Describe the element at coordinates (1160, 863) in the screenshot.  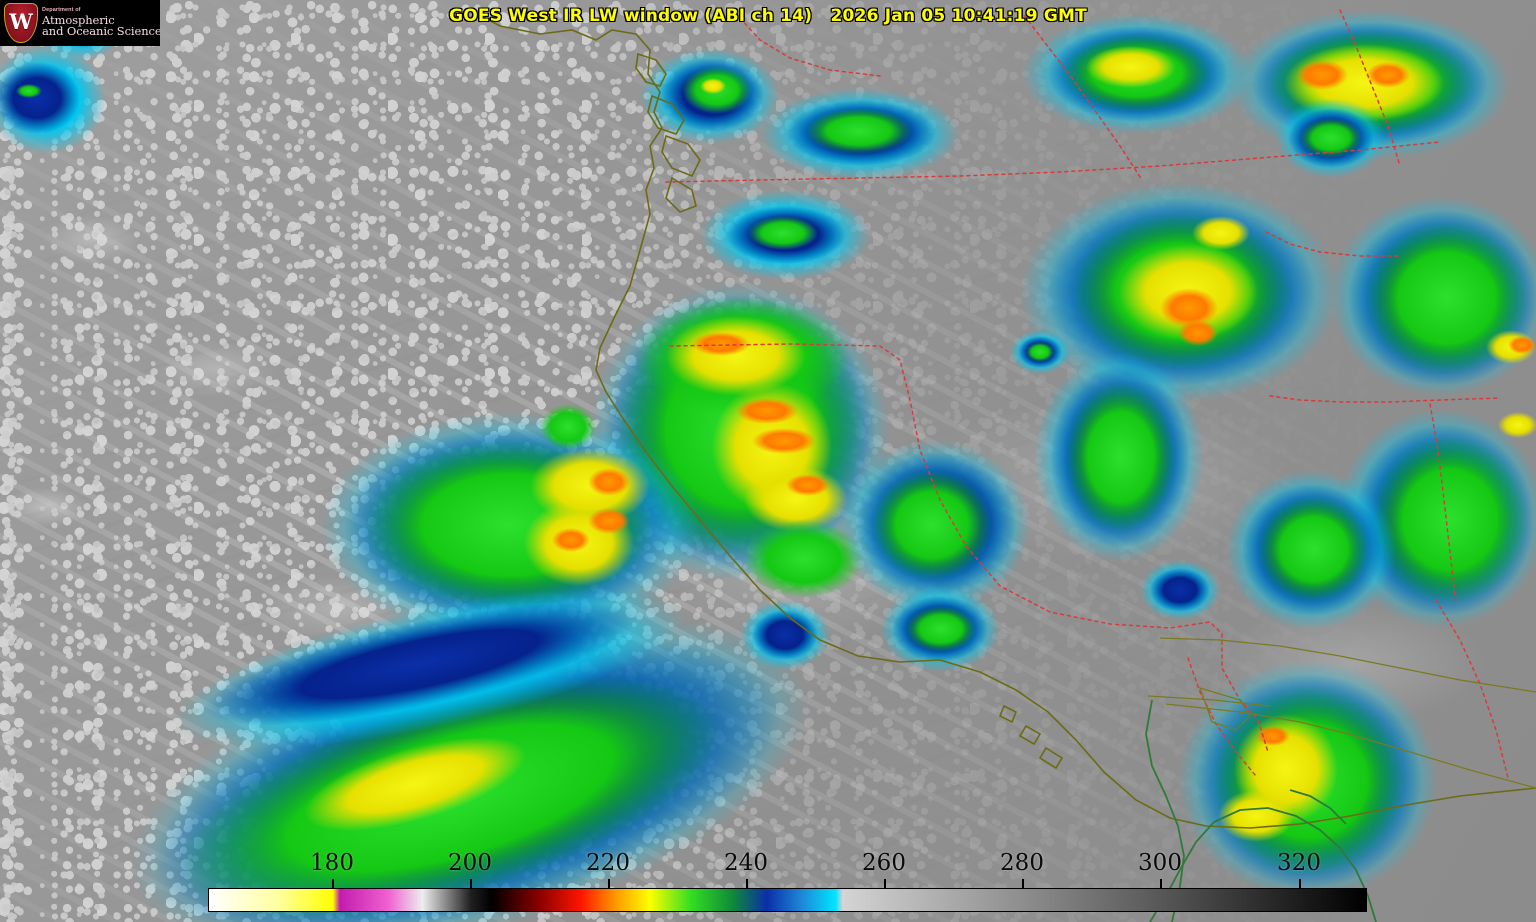
I see `colorbar-tick-label: 300` at that location.